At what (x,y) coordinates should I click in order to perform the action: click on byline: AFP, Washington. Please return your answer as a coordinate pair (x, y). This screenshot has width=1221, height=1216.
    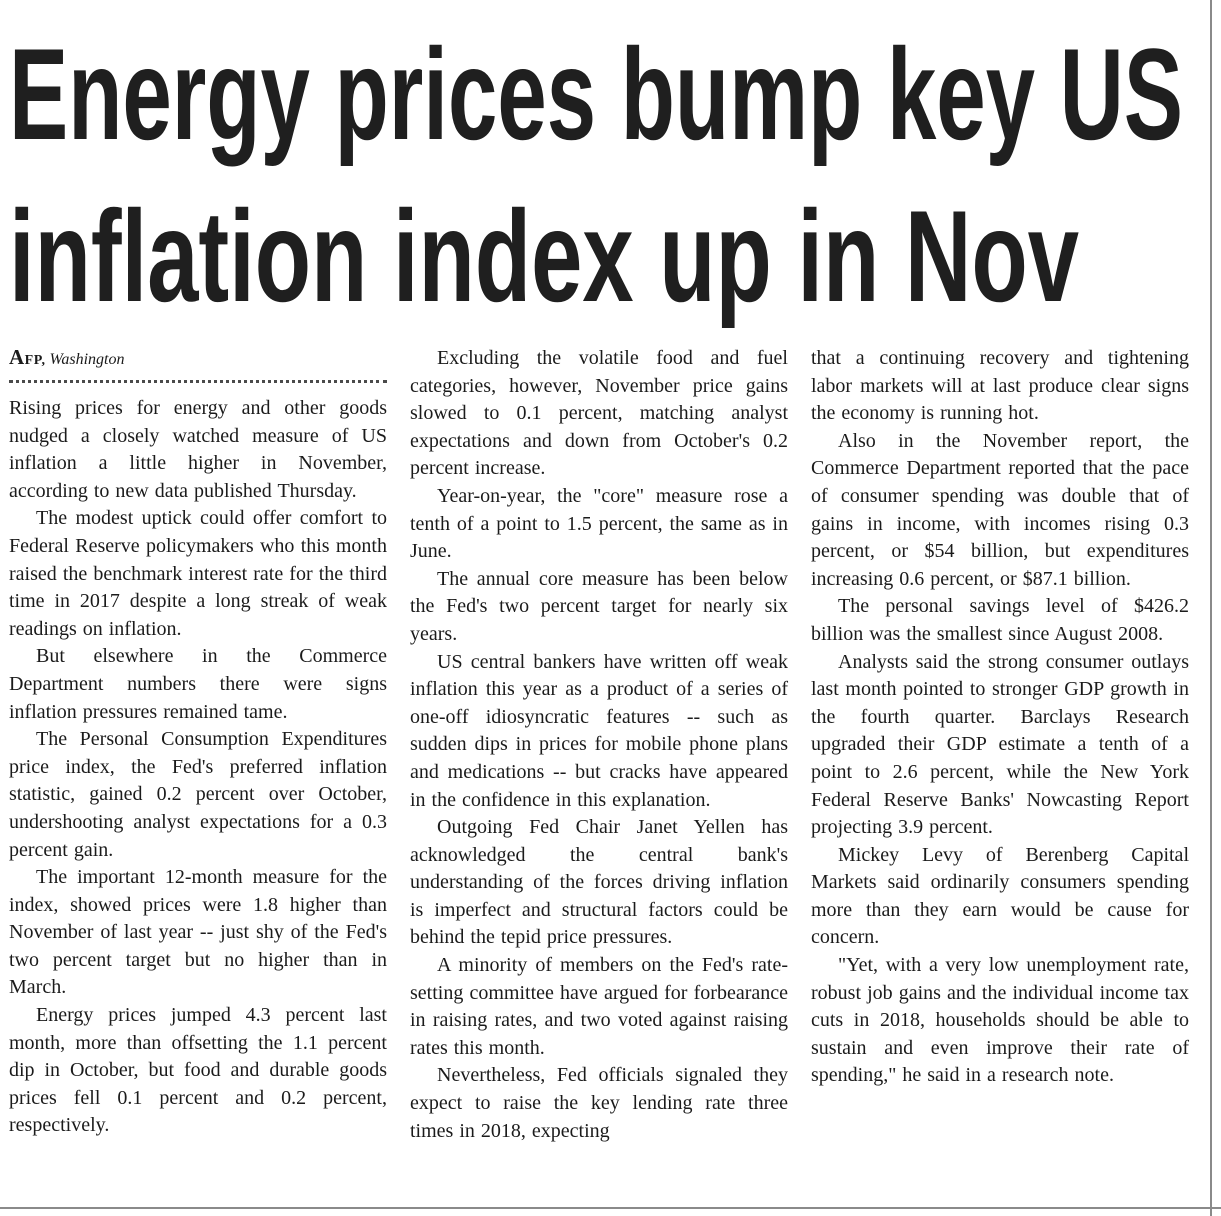
    Looking at the image, I should click on (198, 359).